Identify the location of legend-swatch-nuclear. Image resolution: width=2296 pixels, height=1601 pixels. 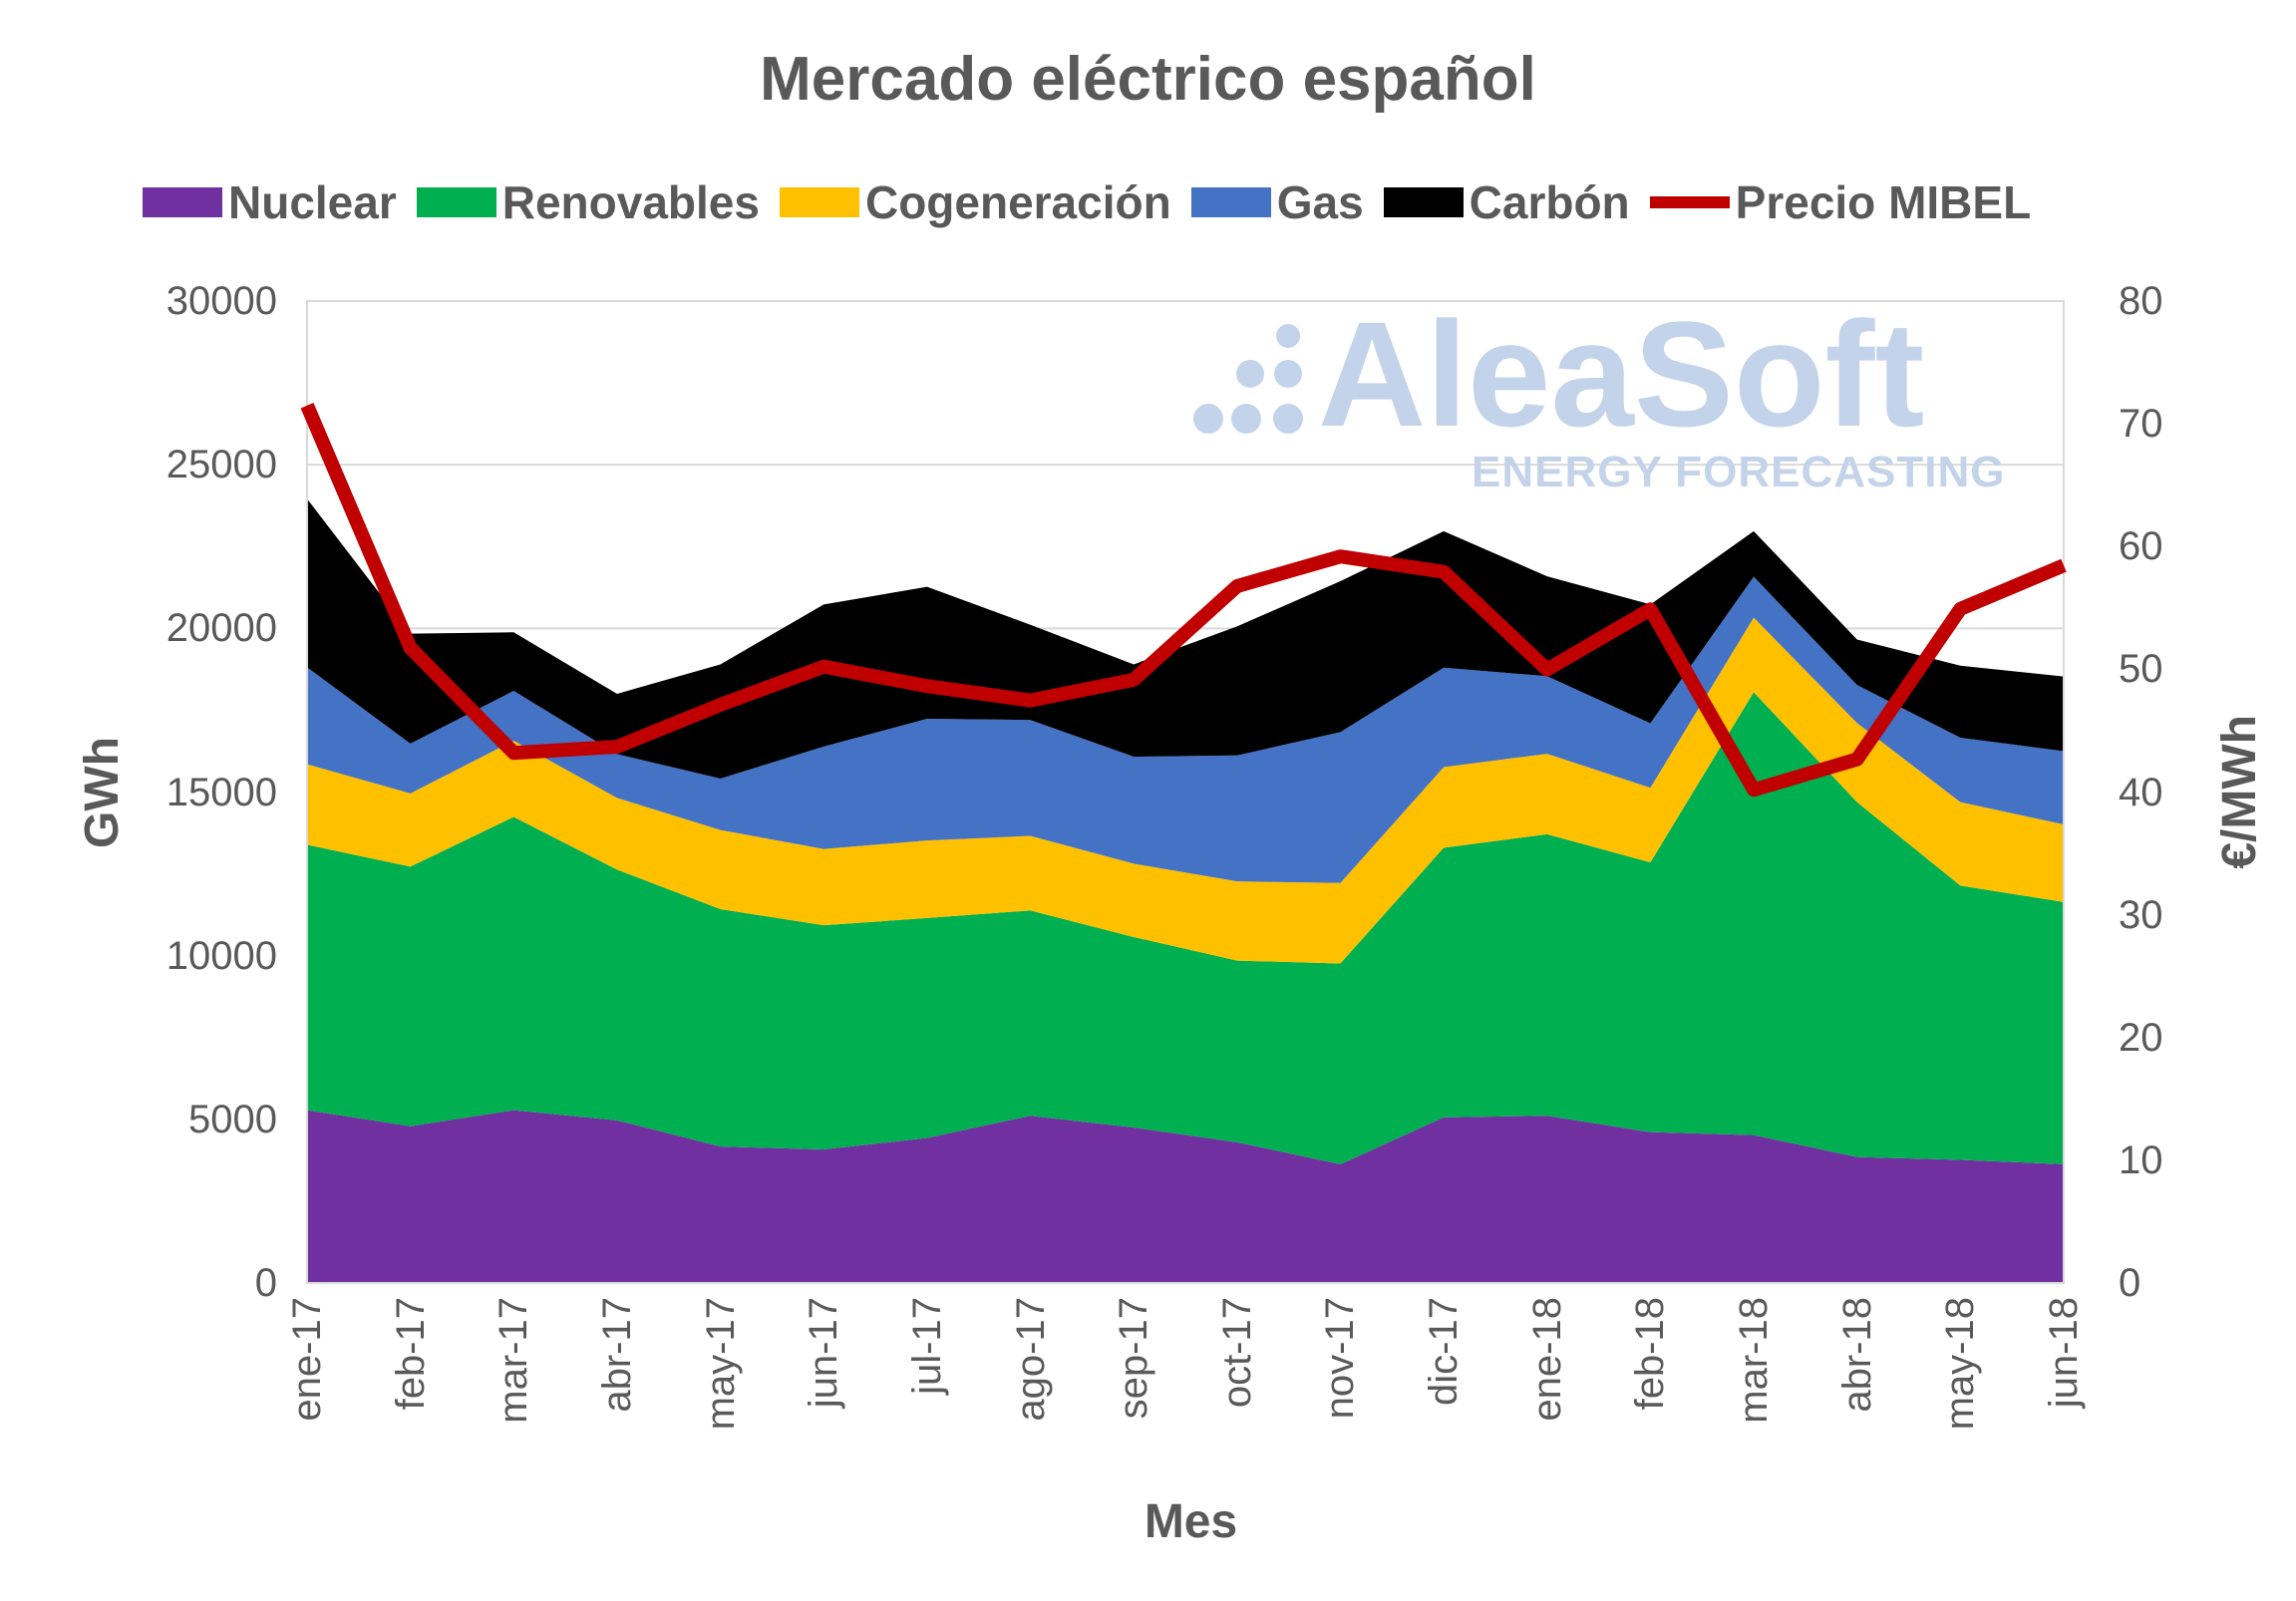
(182, 202).